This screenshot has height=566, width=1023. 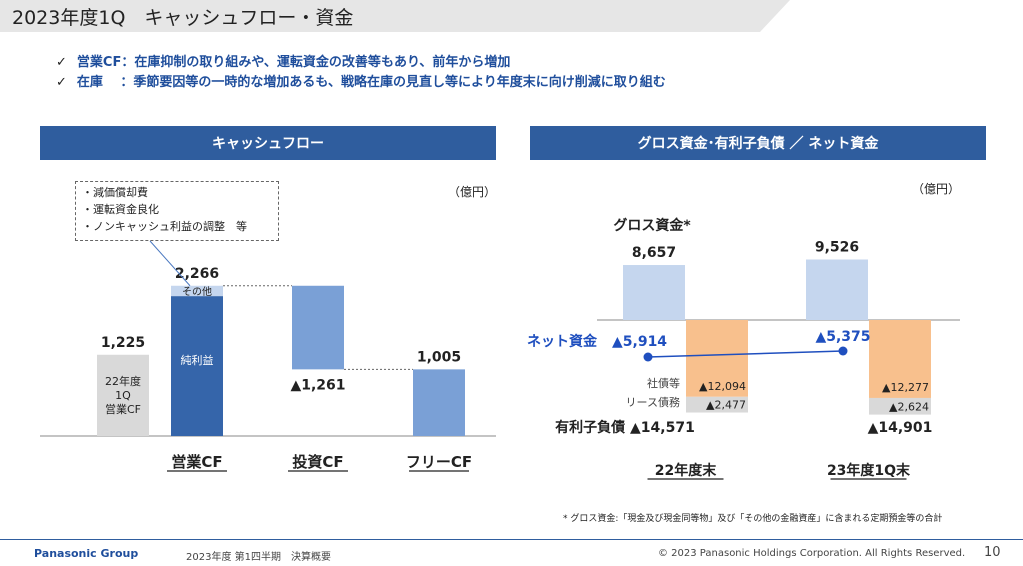 I want to click on gross-funds-value-label: 8,657, so click(x=654, y=253).